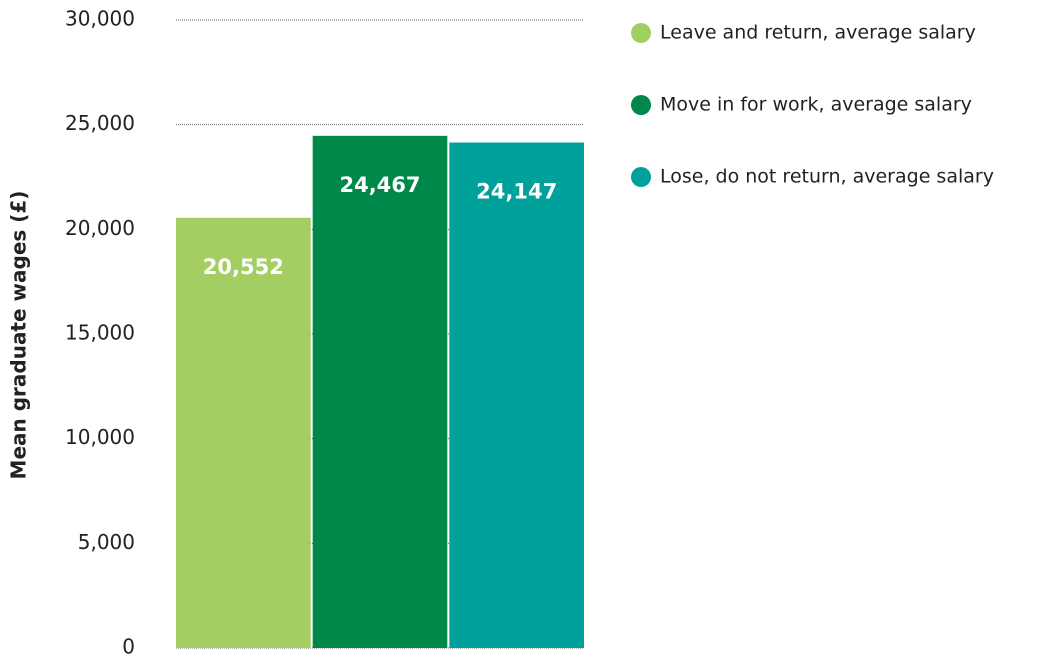 This screenshot has width=1043, height=662. I want to click on y-tick-label: 30,000, so click(100, 19).